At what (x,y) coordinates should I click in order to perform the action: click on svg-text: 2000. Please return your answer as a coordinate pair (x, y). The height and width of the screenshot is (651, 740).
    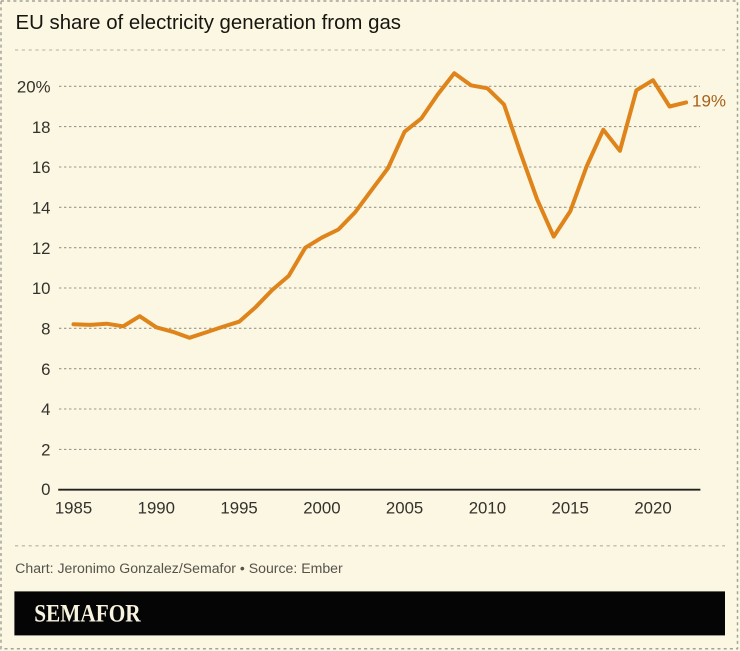
    Looking at the image, I should click on (321, 508).